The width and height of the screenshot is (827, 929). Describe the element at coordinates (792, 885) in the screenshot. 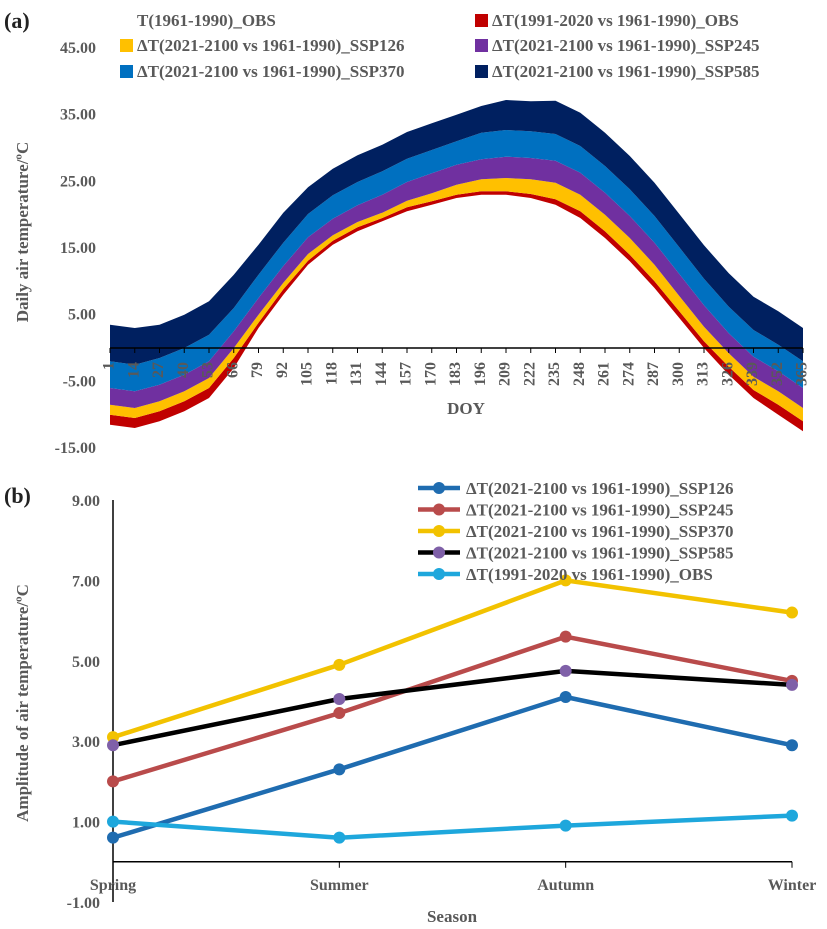

I see `panel-b-x-tick-label: Winter` at that location.